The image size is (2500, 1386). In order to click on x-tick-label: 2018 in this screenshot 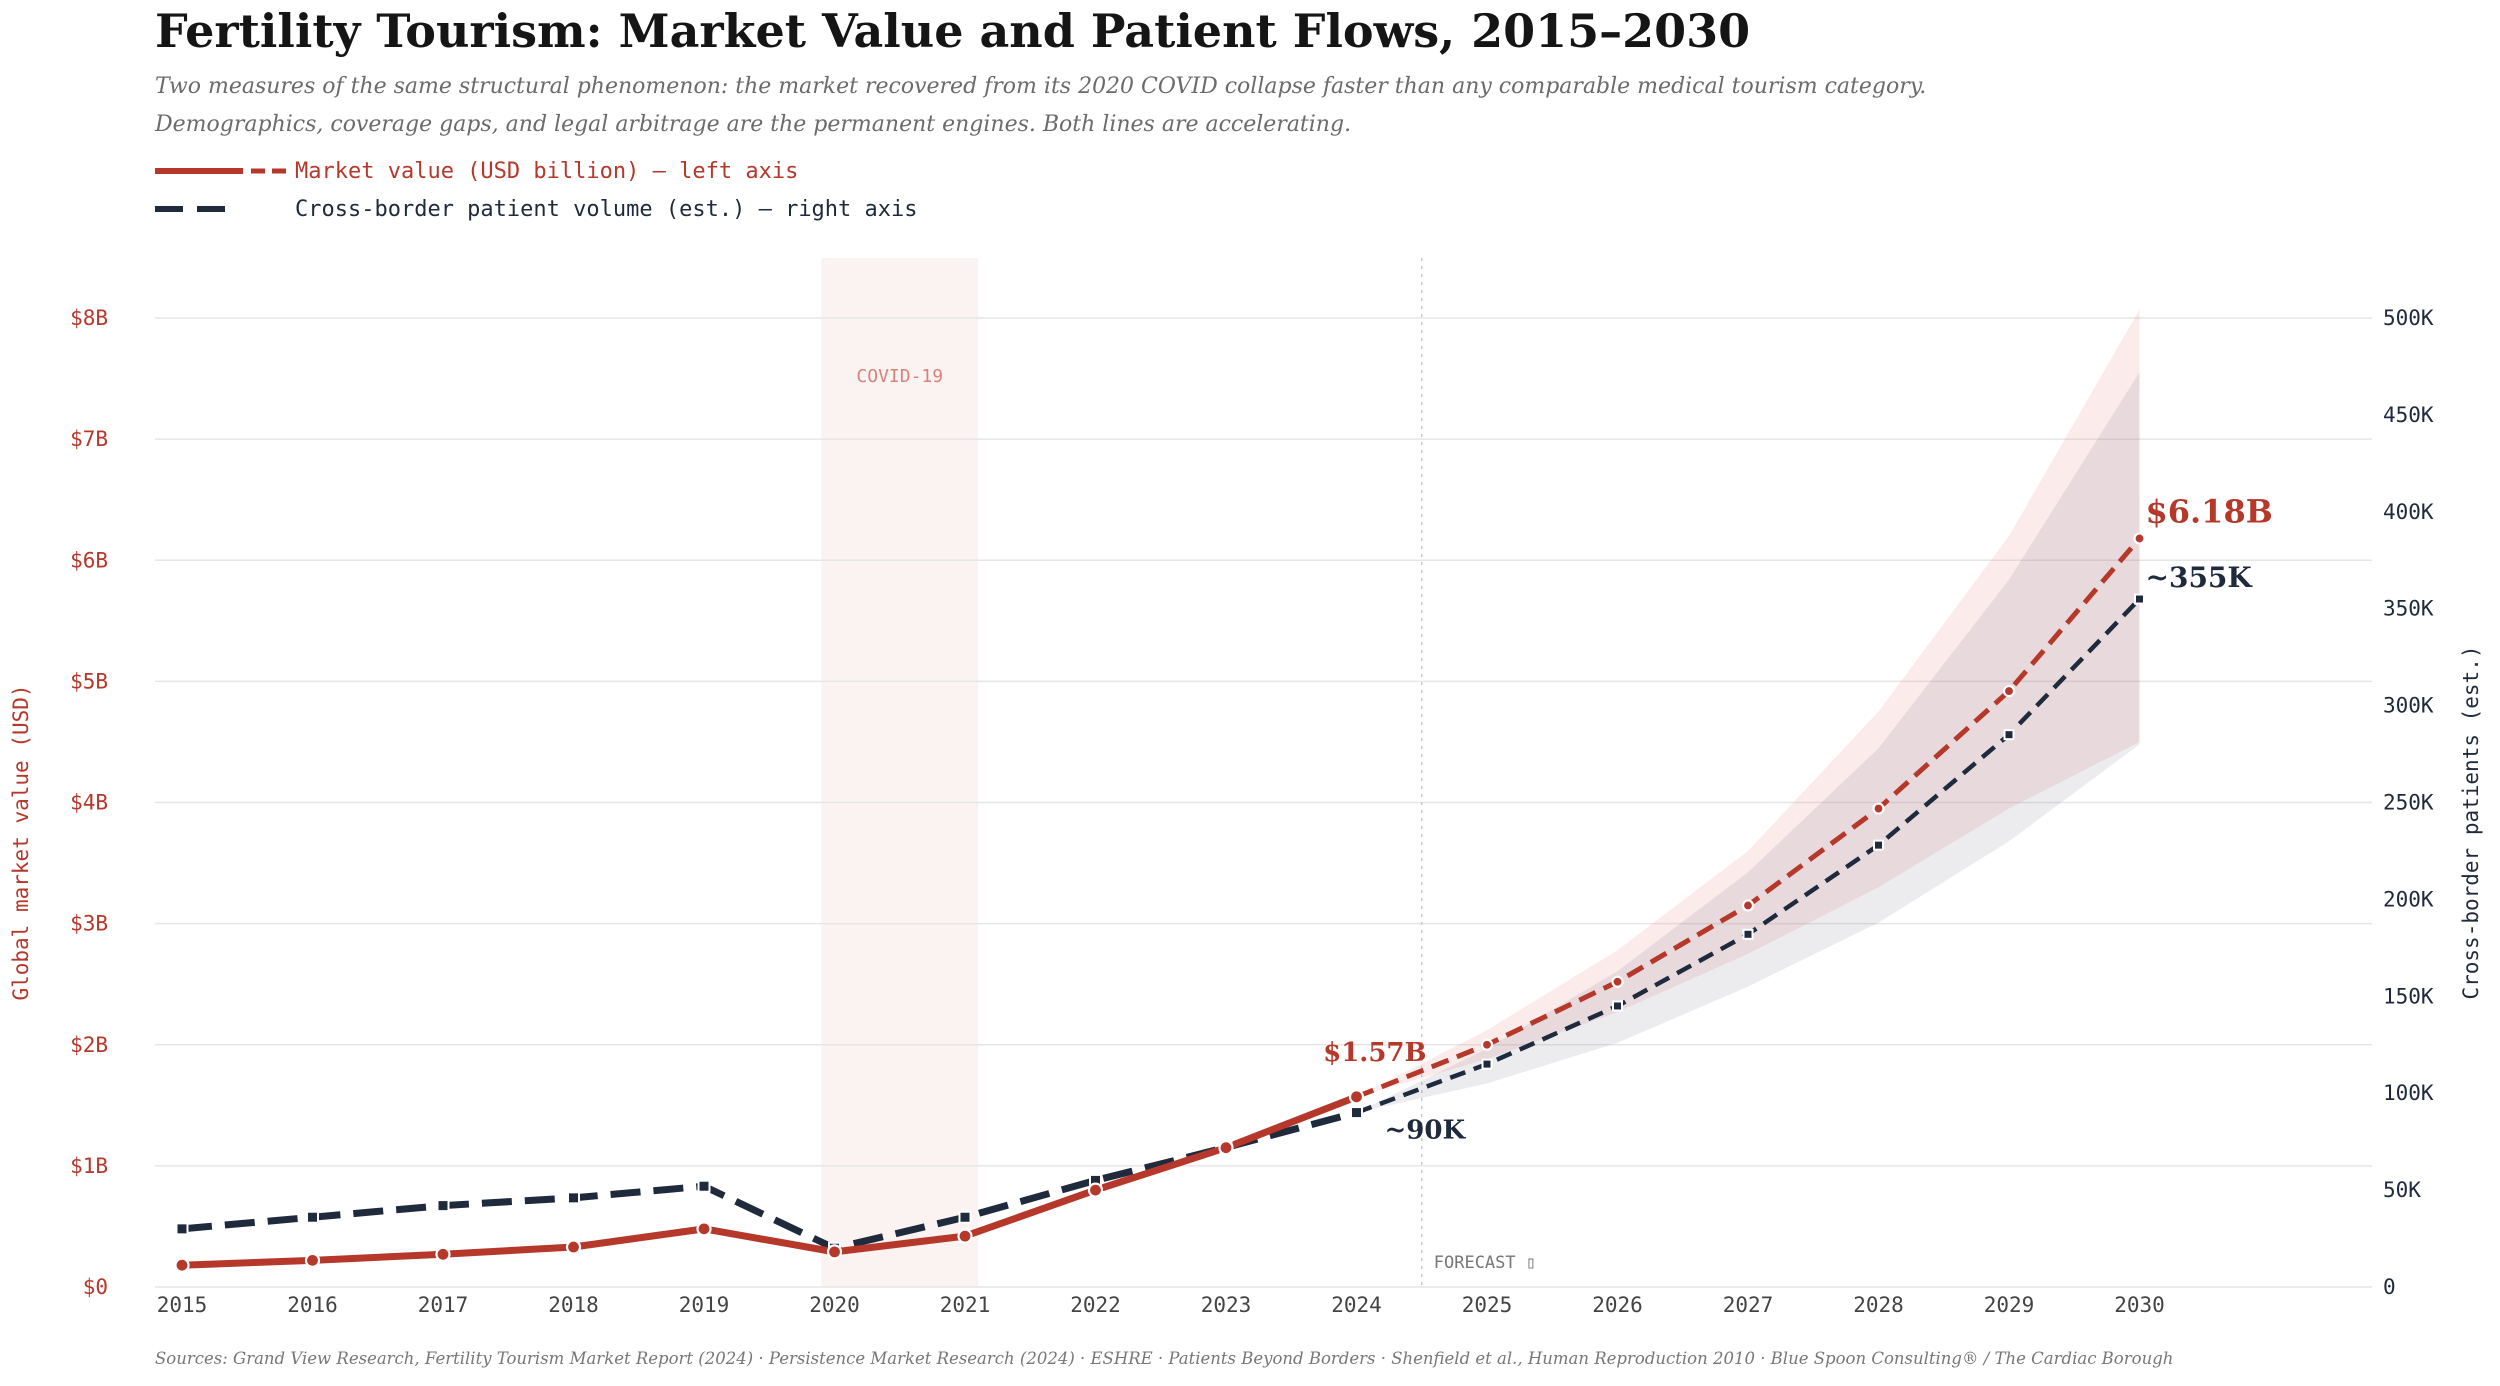, I will do `click(573, 1305)`.